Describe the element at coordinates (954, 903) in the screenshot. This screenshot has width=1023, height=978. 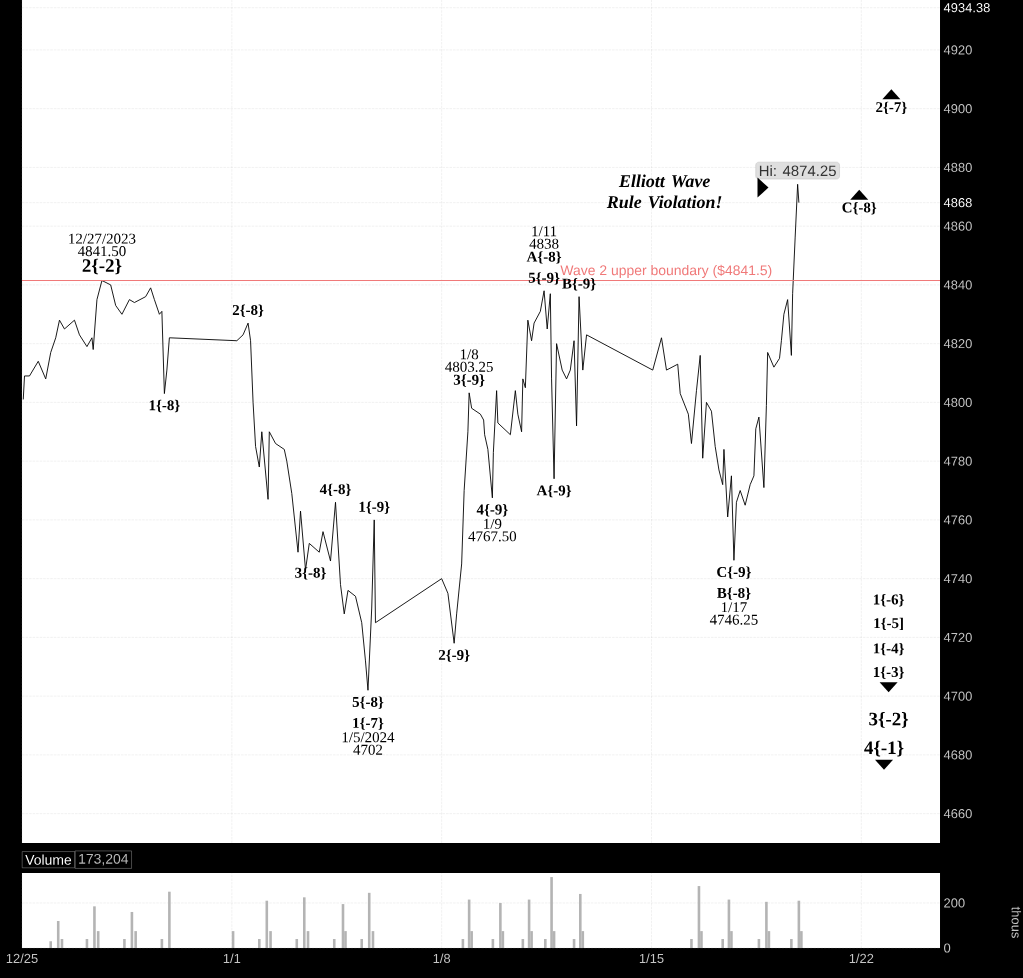
I see `y-tick-label: 200` at that location.